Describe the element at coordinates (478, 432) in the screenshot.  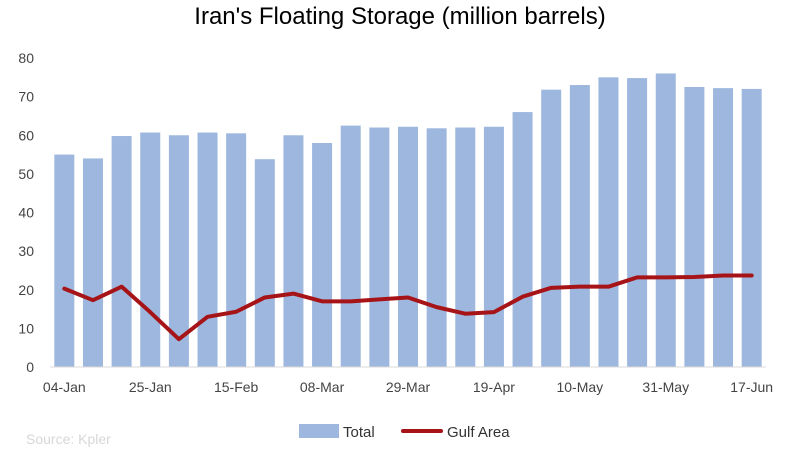
I see `legend-label-gulf-area: Gulf Area` at that location.